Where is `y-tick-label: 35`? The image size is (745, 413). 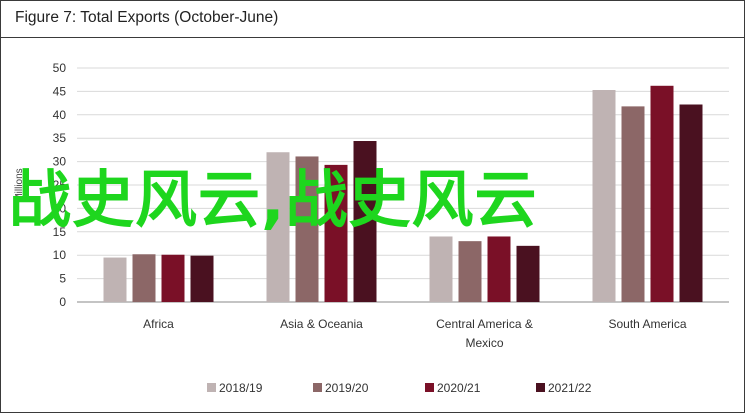 y-tick-label: 35 is located at coordinates (60, 138).